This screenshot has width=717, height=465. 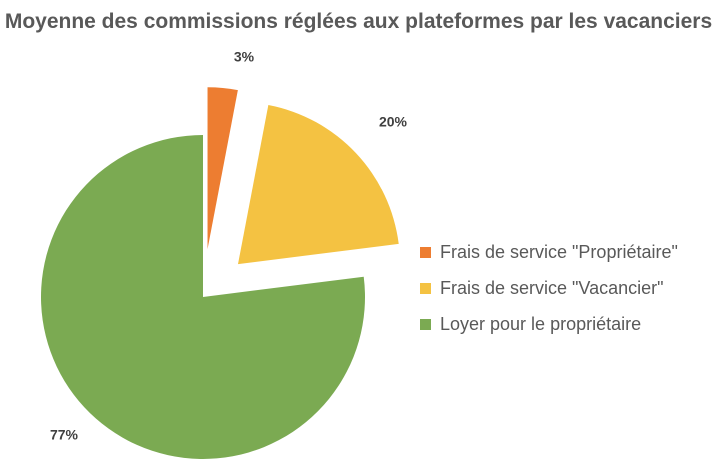 What do you see at coordinates (393, 122) in the screenshot?
I see `label-vacancier: 20%` at bounding box center [393, 122].